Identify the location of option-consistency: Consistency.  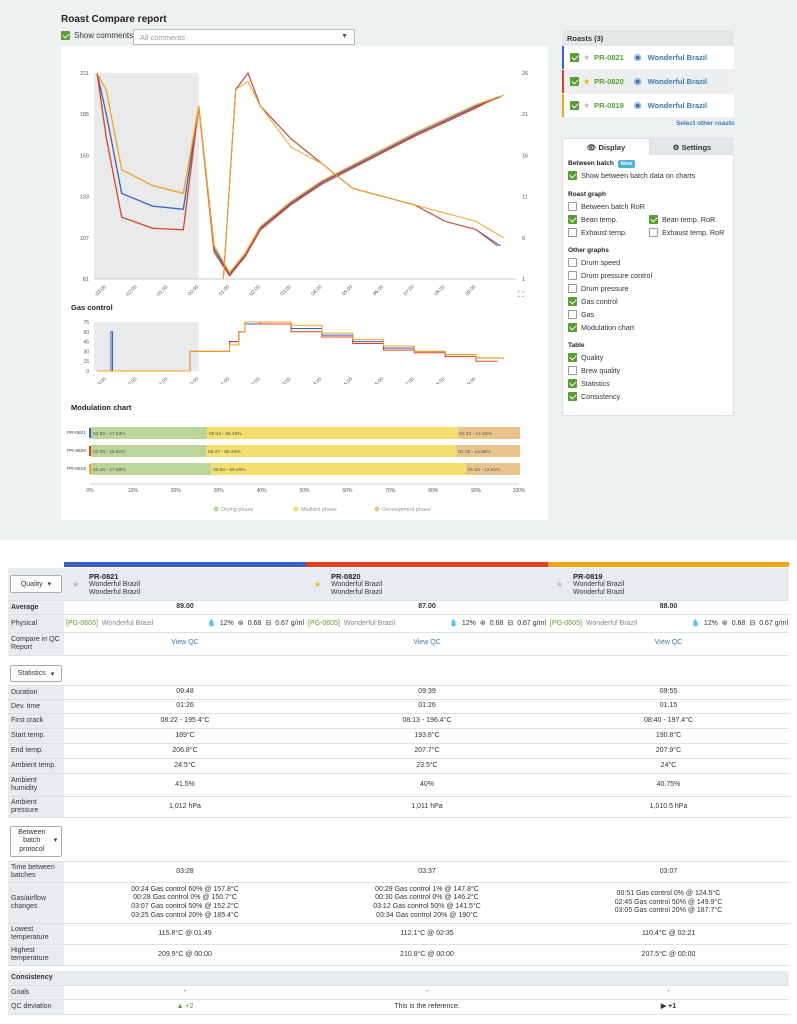
(594, 396).